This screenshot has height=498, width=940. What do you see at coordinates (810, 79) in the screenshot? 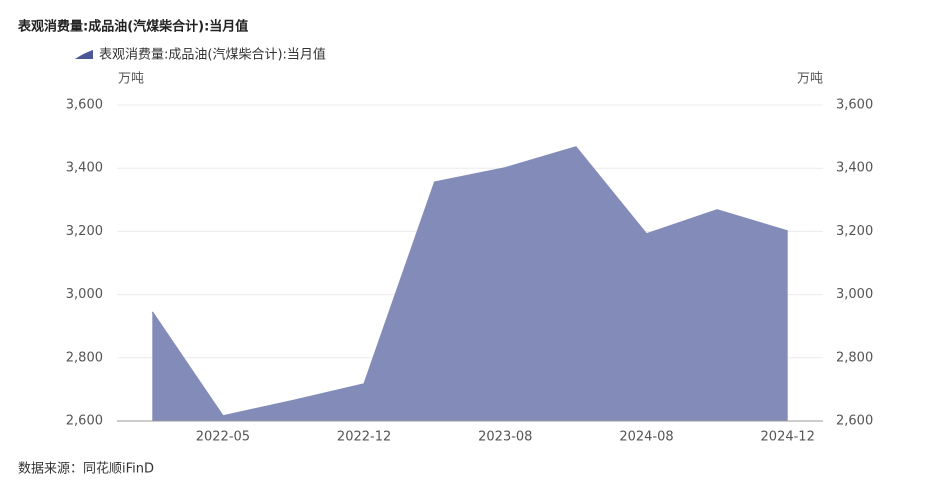
I see `y2-axis-unit: 万吨` at bounding box center [810, 79].